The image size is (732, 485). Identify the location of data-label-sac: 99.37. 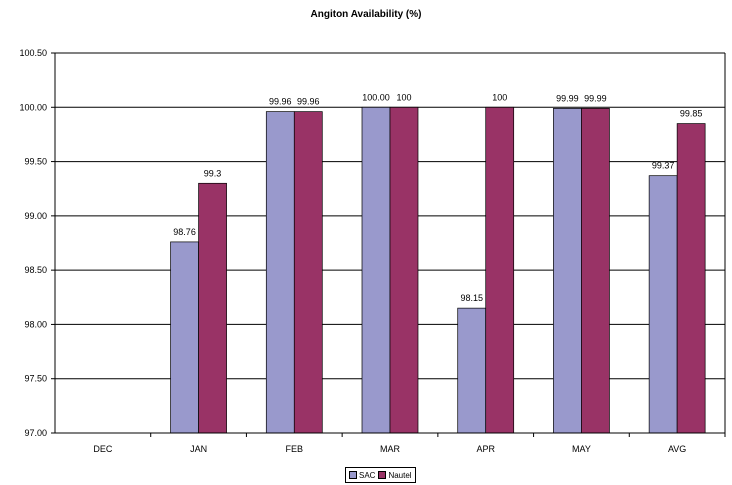
(663, 166).